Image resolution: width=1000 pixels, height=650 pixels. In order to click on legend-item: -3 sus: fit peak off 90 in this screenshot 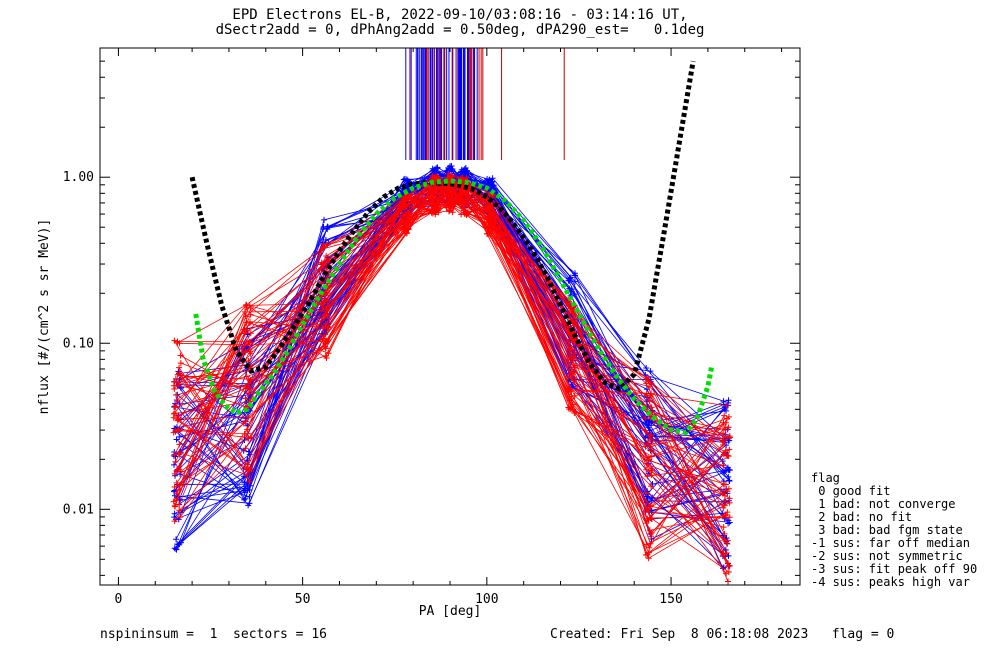, I will do `click(894, 569)`.